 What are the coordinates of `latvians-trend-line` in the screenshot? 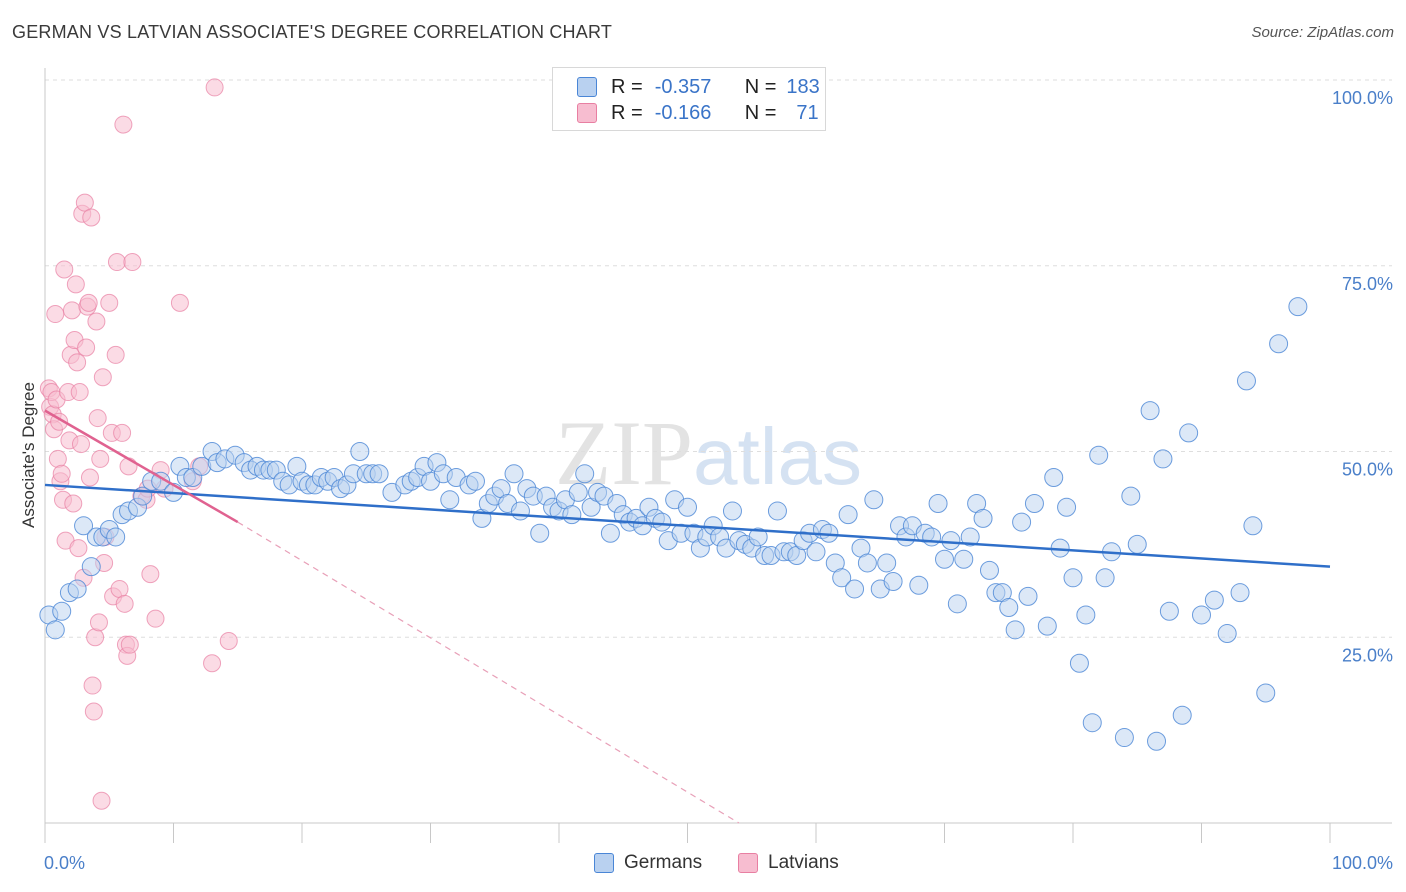 It's located at (141, 466).